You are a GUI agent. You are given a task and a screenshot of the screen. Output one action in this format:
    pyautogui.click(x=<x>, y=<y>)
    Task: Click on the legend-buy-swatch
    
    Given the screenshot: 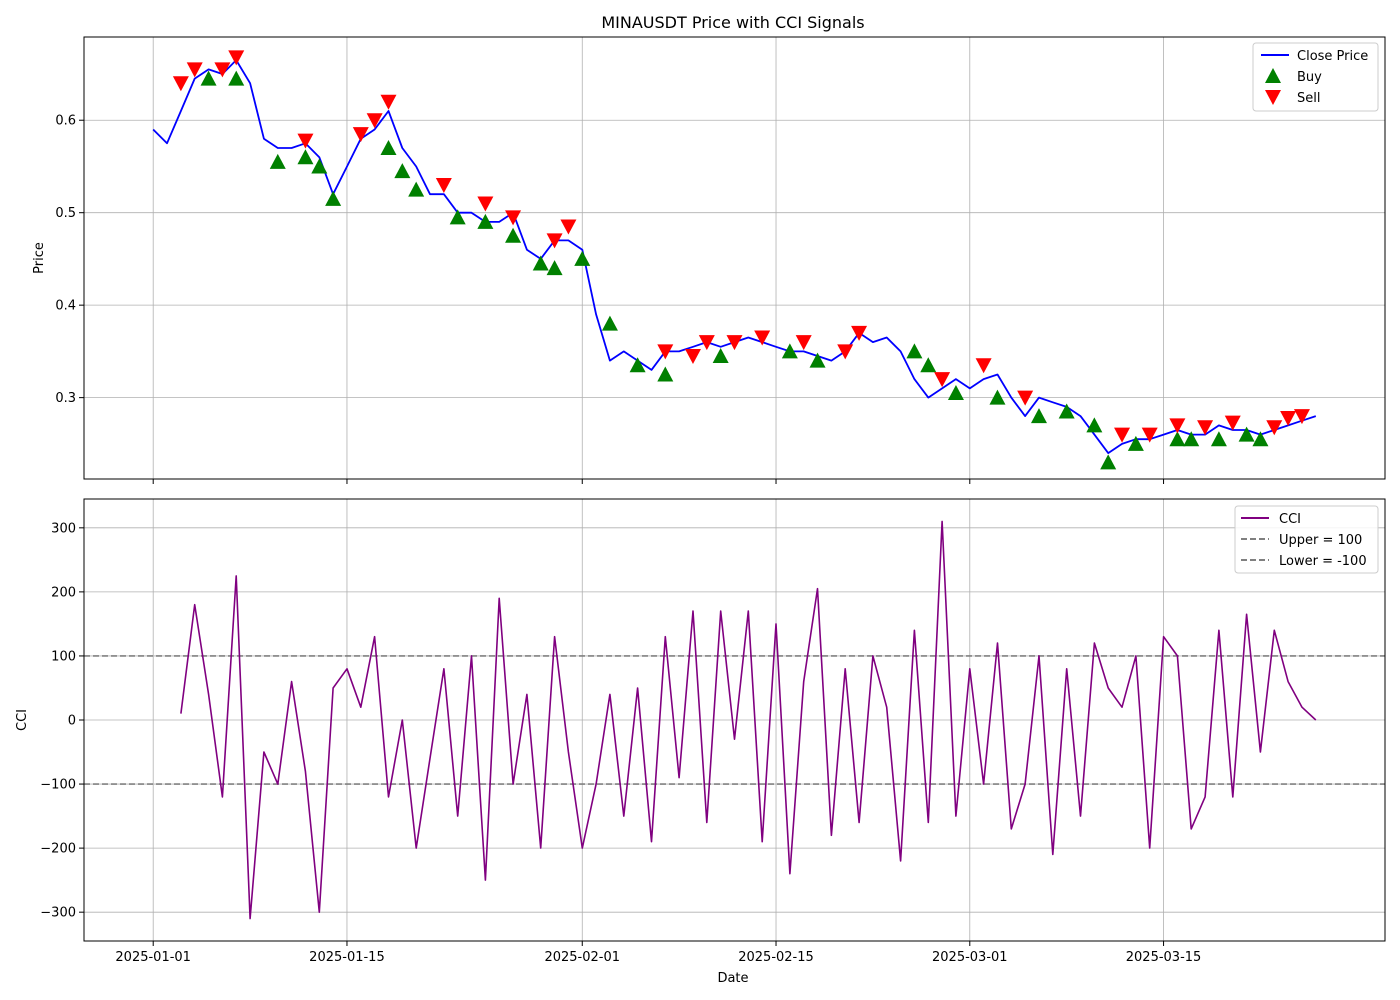 What is the action you would take?
    pyautogui.click(x=1273, y=75)
    